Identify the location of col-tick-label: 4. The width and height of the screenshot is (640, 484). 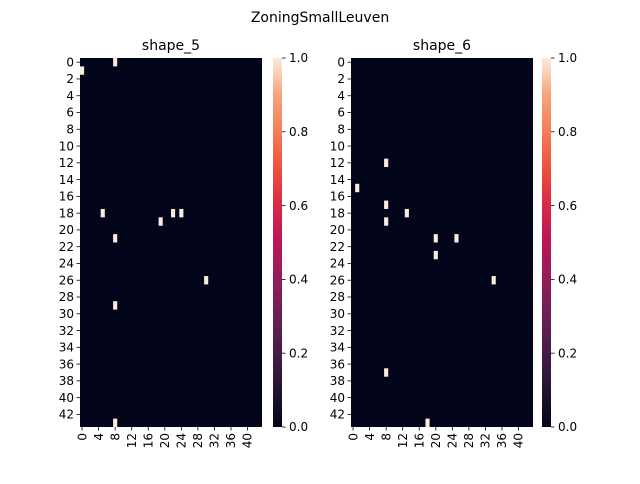
(370, 437).